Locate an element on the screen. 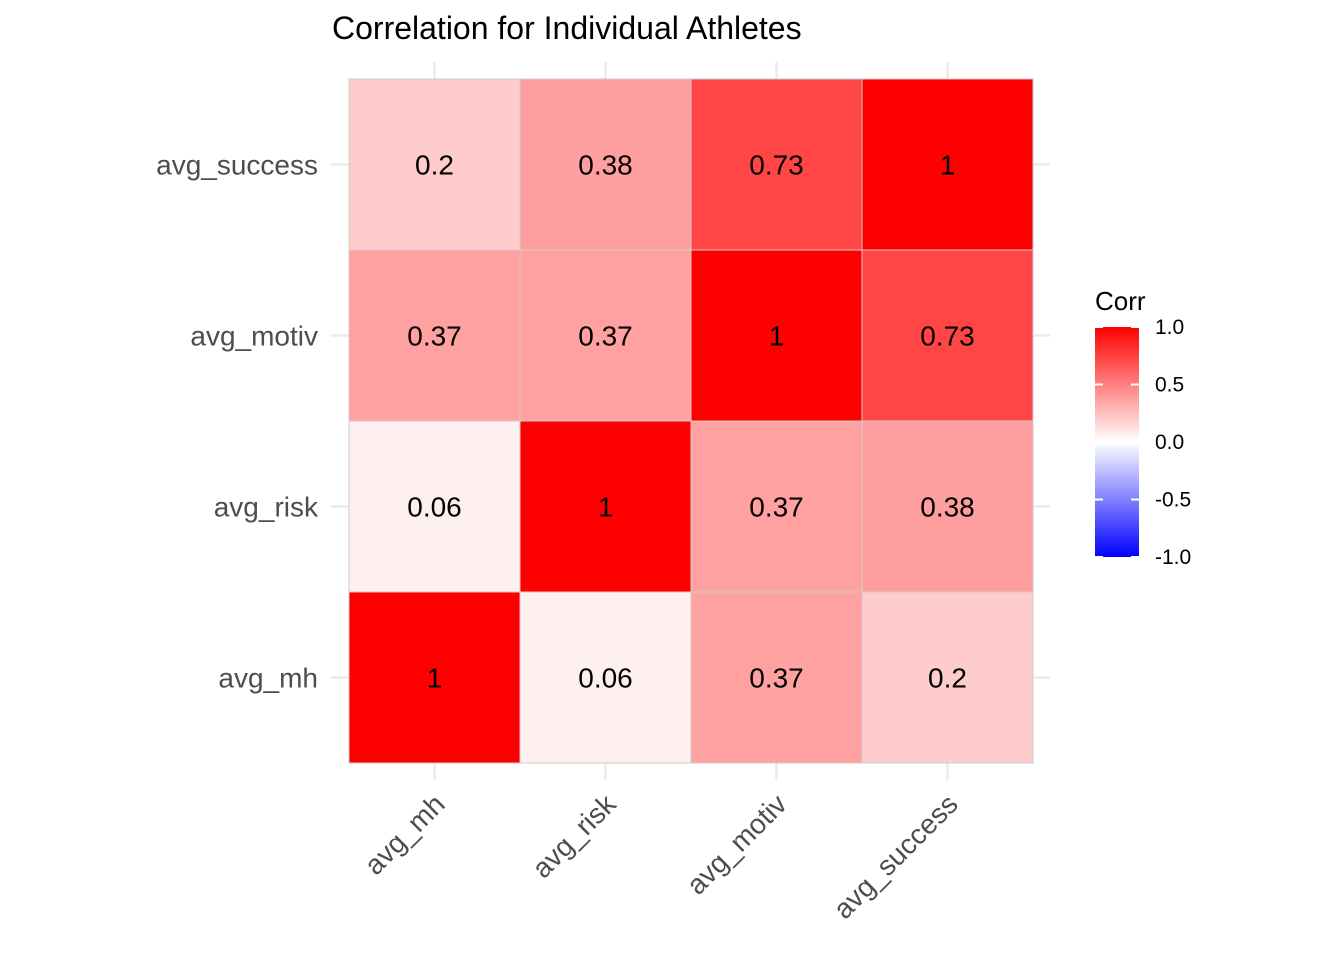  x-tick-label: avg_success is located at coordinates (895, 856).